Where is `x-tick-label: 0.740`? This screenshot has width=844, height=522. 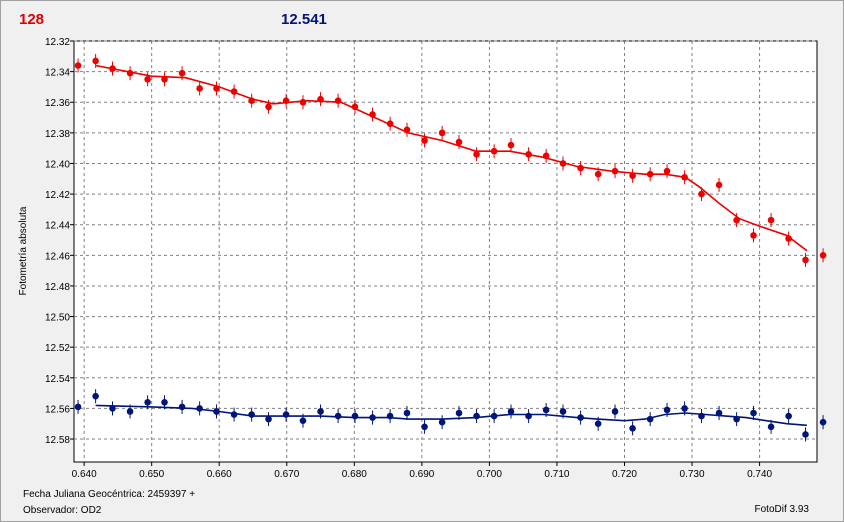 x-tick-label: 0.740 is located at coordinates (759, 474).